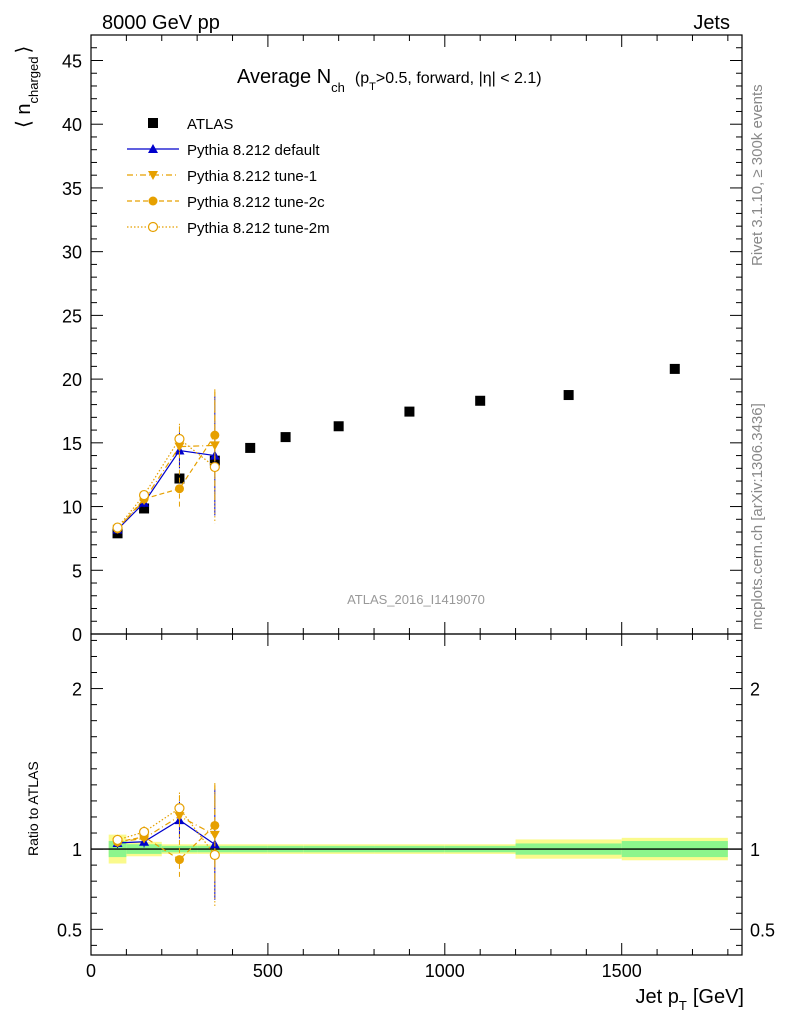 This screenshot has height=1024, width=786. What do you see at coordinates (755, 850) in the screenshot?
I see `ratio-y-tick-label-right: 1` at bounding box center [755, 850].